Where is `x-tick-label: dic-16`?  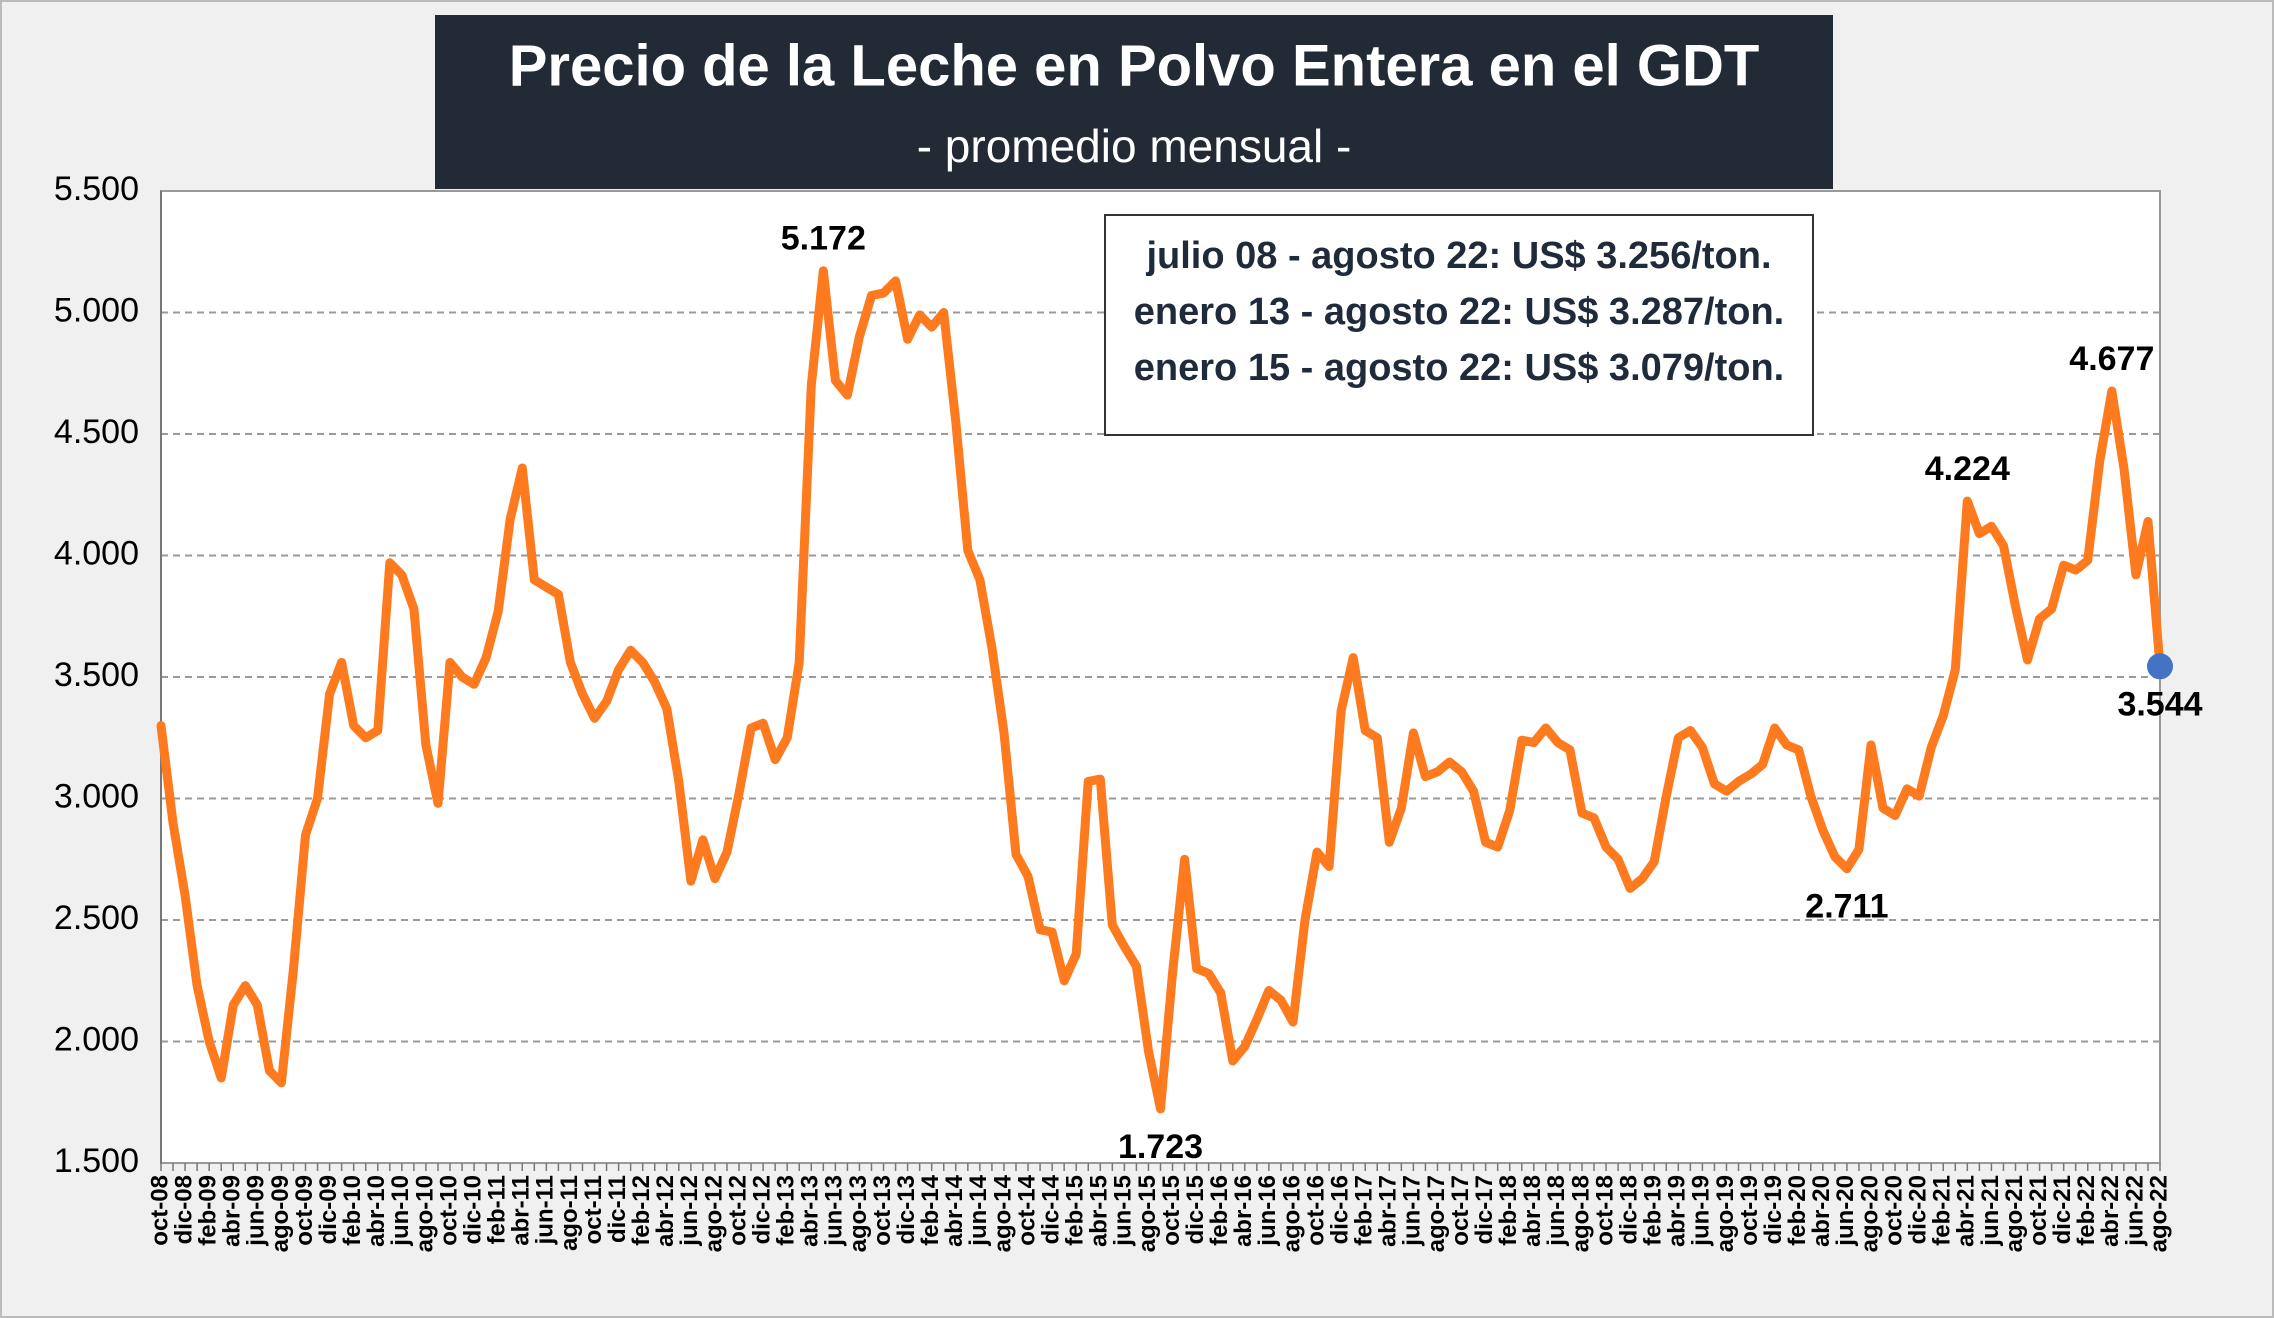 x-tick-label: dic-16 is located at coordinates (1339, 1209).